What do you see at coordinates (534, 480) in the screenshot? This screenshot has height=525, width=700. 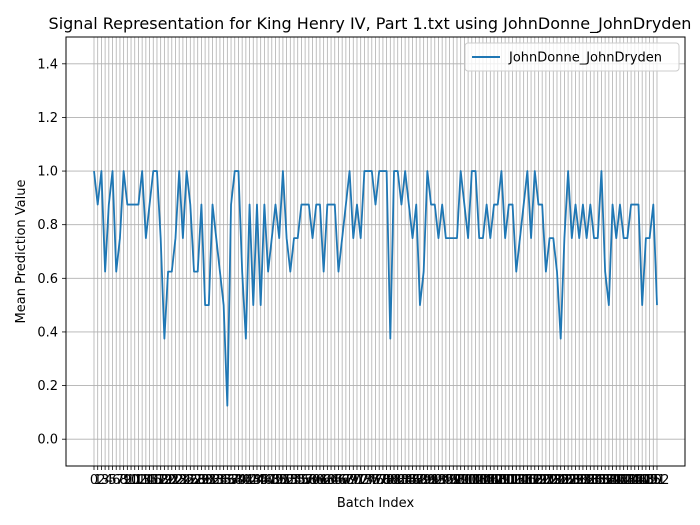 I see `x-tick-label: 119` at bounding box center [534, 480].